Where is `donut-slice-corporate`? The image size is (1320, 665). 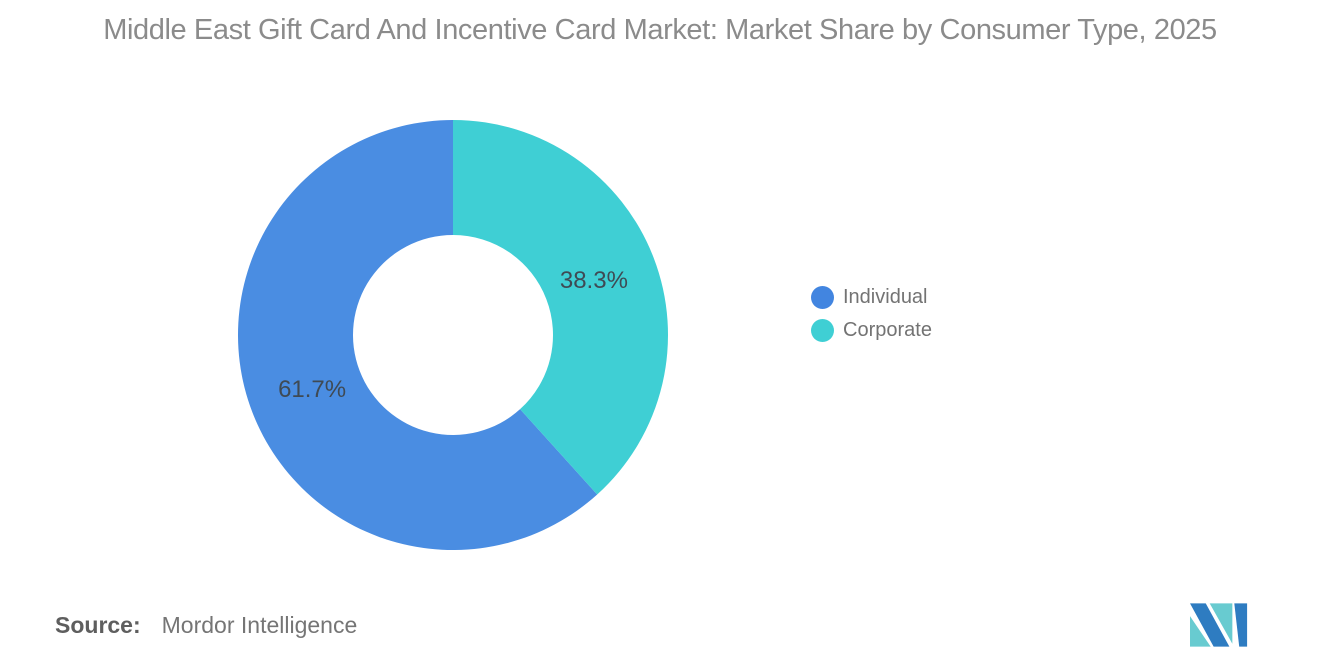
donut-slice-corporate is located at coordinates (560, 307).